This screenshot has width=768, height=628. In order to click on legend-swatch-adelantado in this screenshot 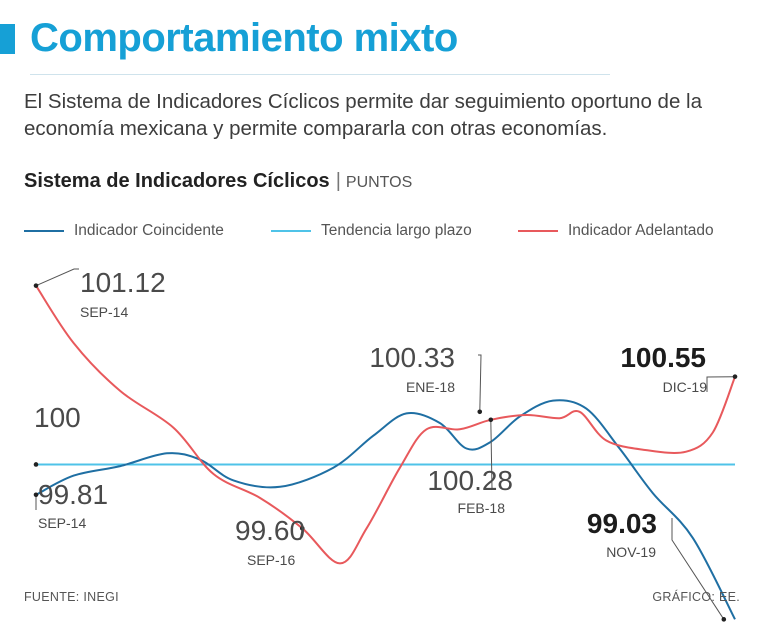, I will do `click(538, 231)`.